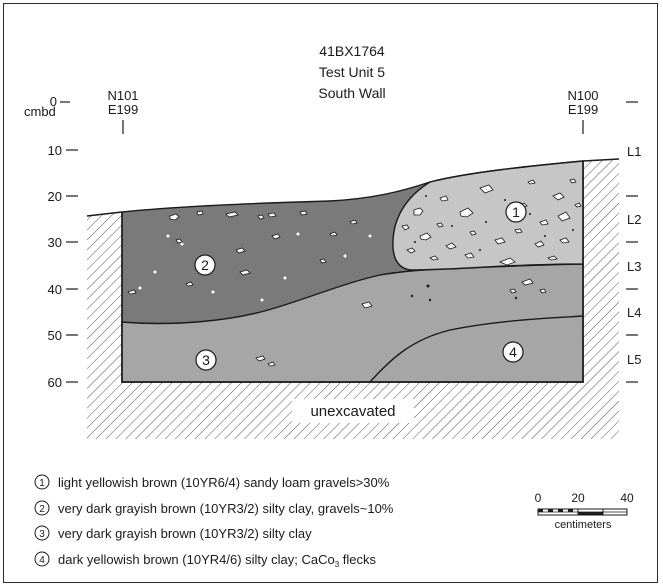  Describe the element at coordinates (40, 111) in the screenshot. I see `depth-unit-label: cmbd` at that location.